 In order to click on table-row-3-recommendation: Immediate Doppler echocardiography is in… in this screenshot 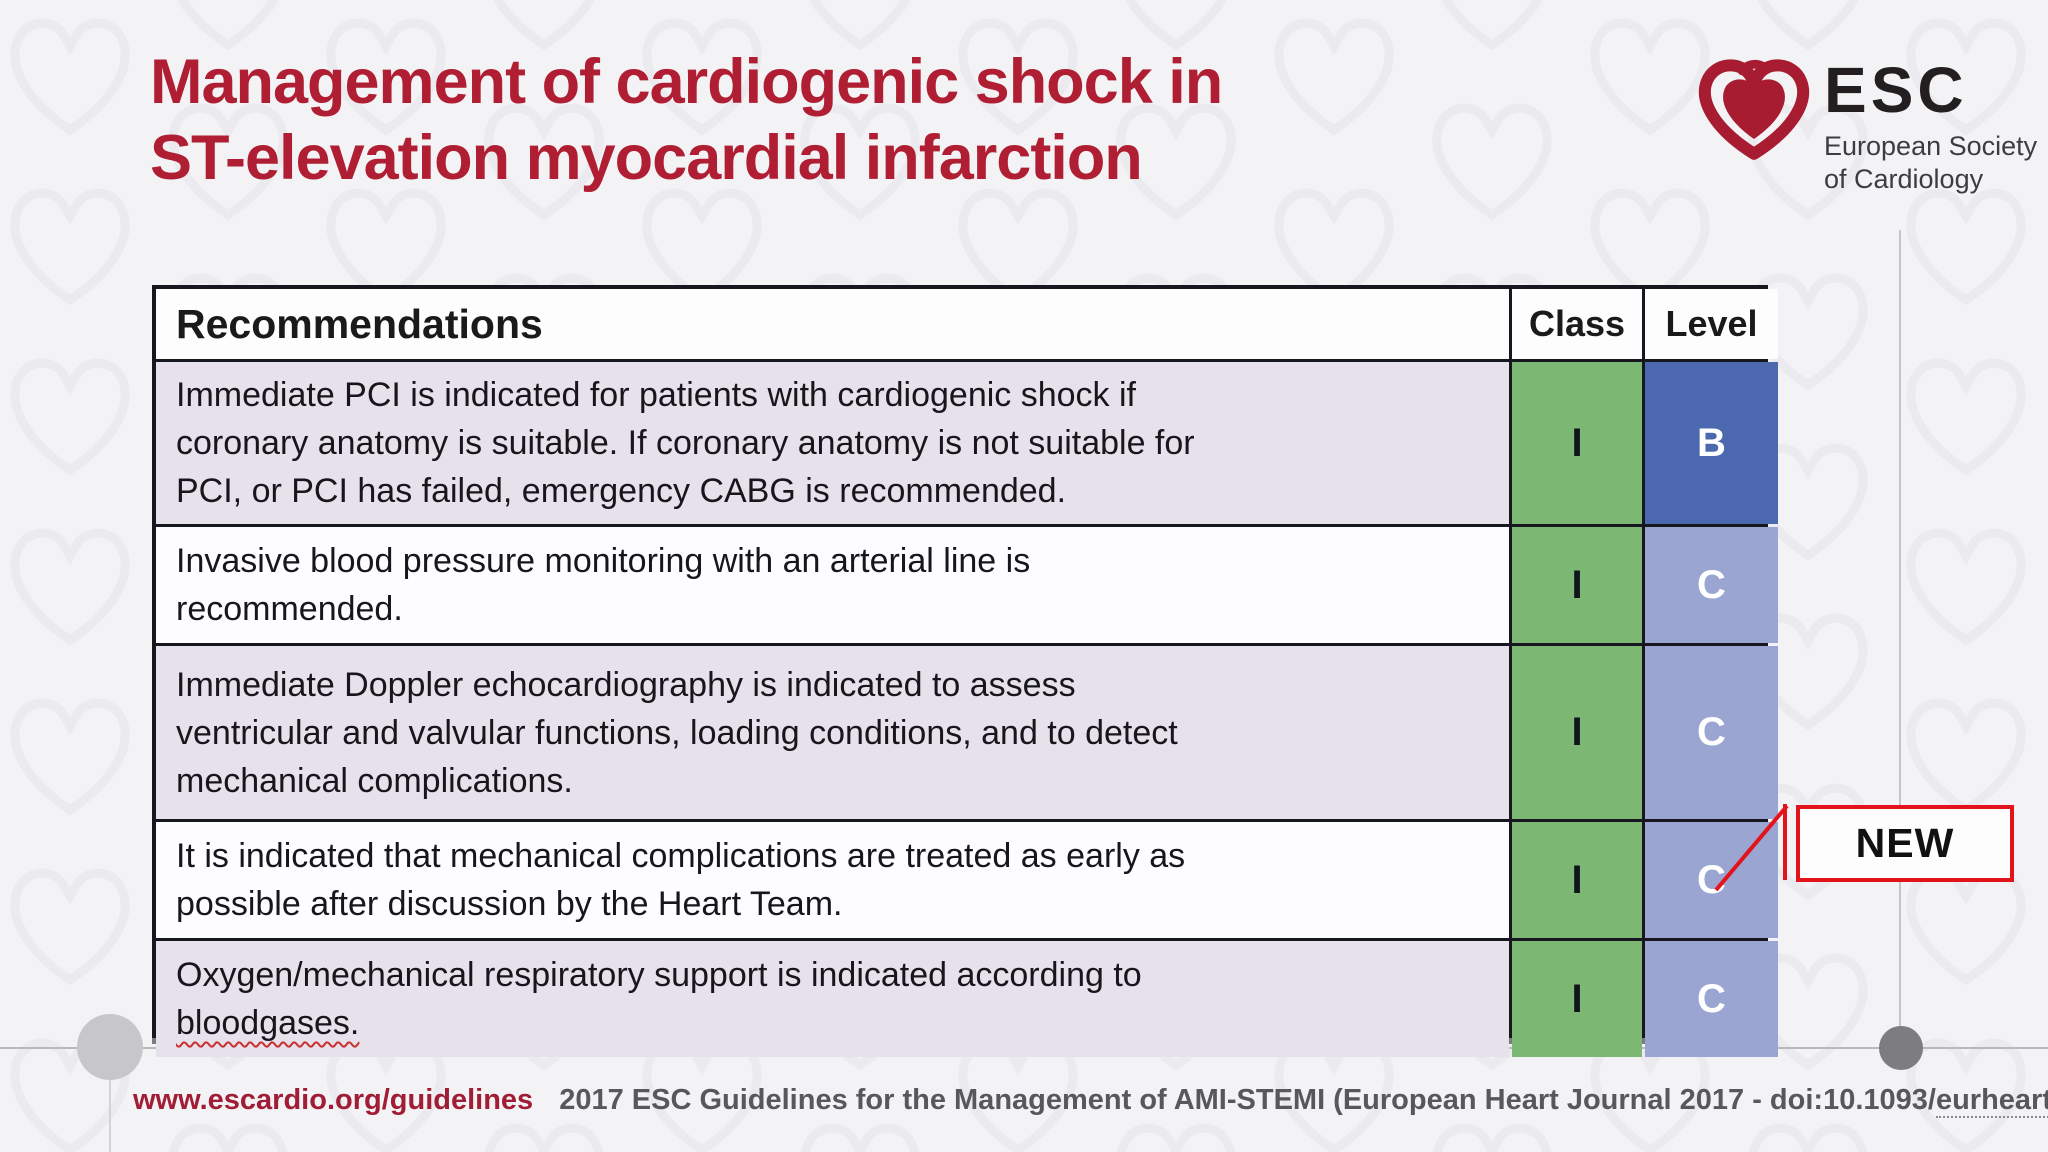, I will do `click(832, 732)`.